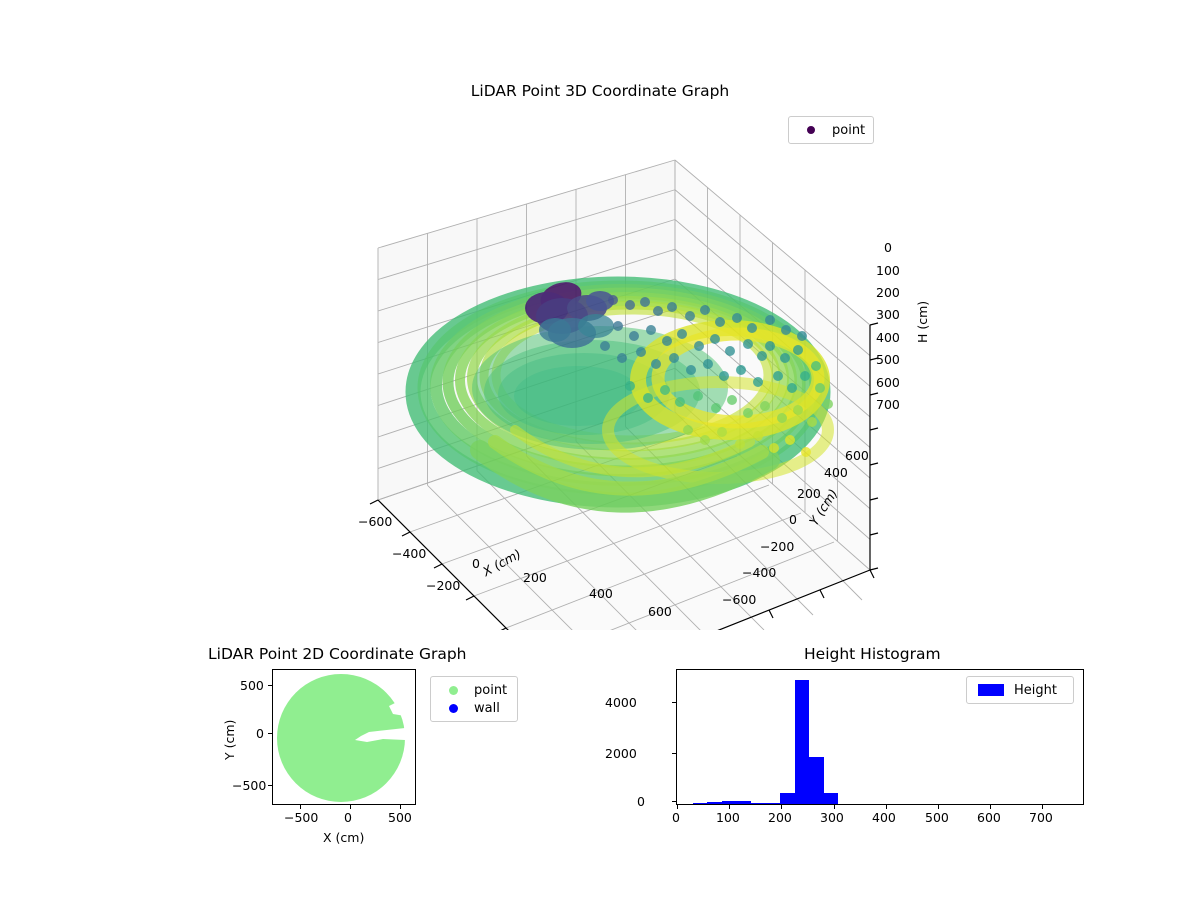 The height and width of the screenshot is (900, 1200). What do you see at coordinates (759, 572) in the screenshot?
I see `plot3d-ytick-1: −400` at bounding box center [759, 572].